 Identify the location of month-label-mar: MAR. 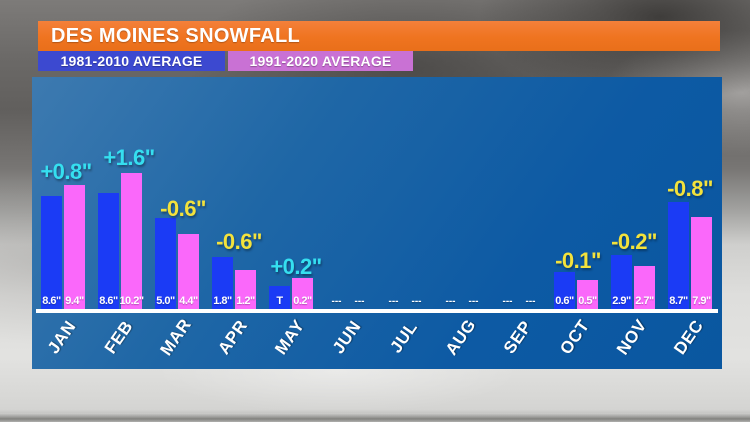
(176, 337).